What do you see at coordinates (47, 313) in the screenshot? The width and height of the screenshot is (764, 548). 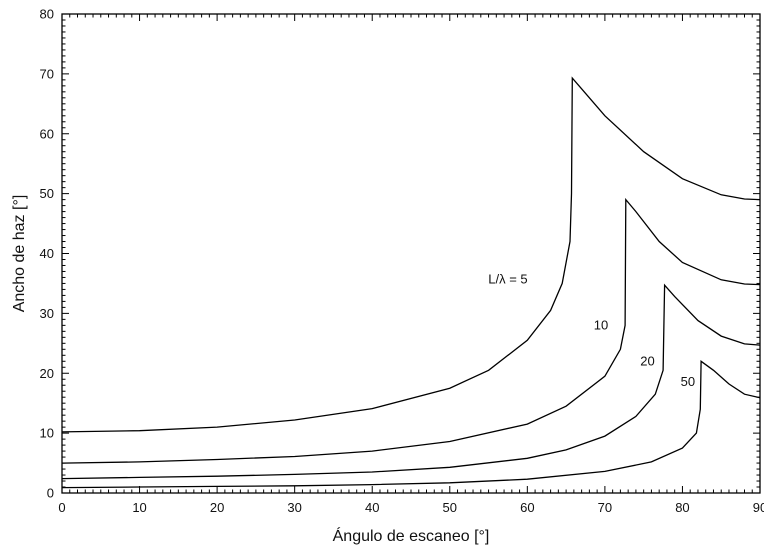 I see `y-tick-label: 30` at bounding box center [47, 313].